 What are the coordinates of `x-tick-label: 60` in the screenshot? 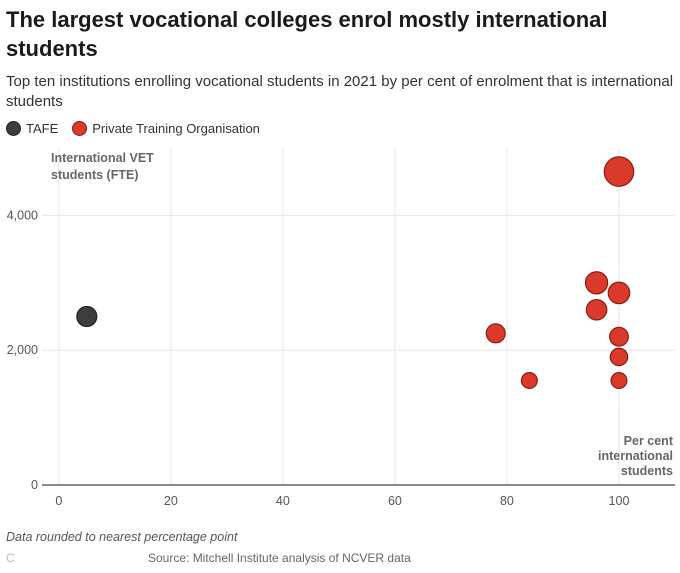 It's located at (395, 501).